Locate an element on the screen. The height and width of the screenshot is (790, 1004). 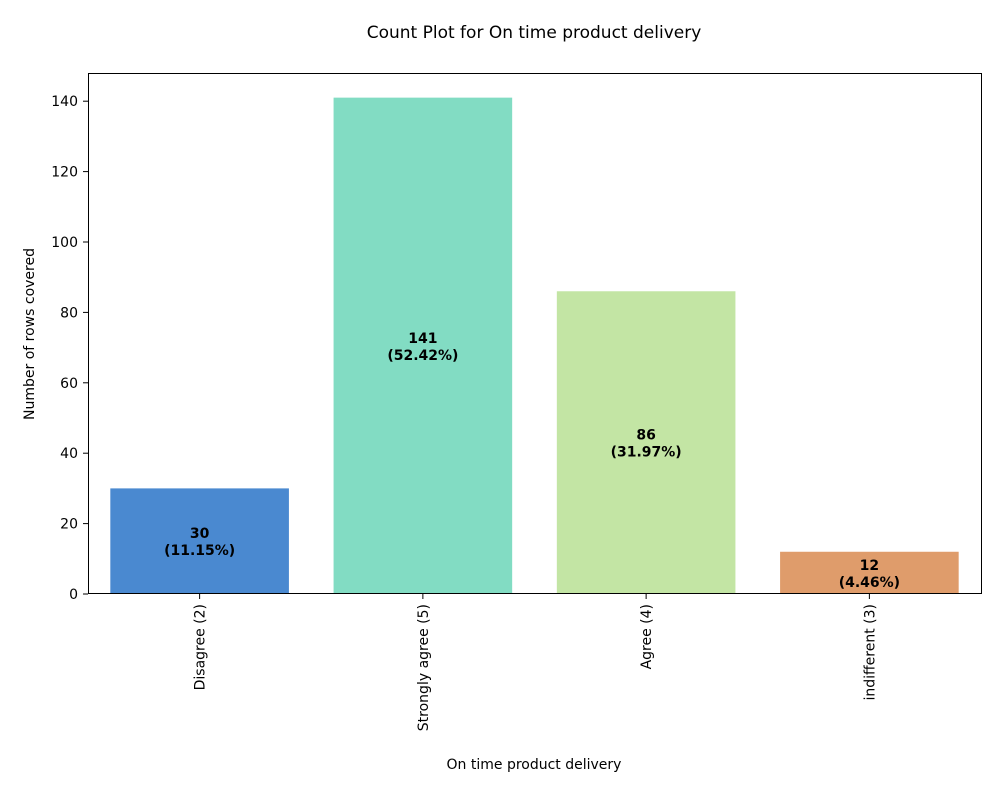
y-axis-label: Number of rows covered is located at coordinates (30, 334).